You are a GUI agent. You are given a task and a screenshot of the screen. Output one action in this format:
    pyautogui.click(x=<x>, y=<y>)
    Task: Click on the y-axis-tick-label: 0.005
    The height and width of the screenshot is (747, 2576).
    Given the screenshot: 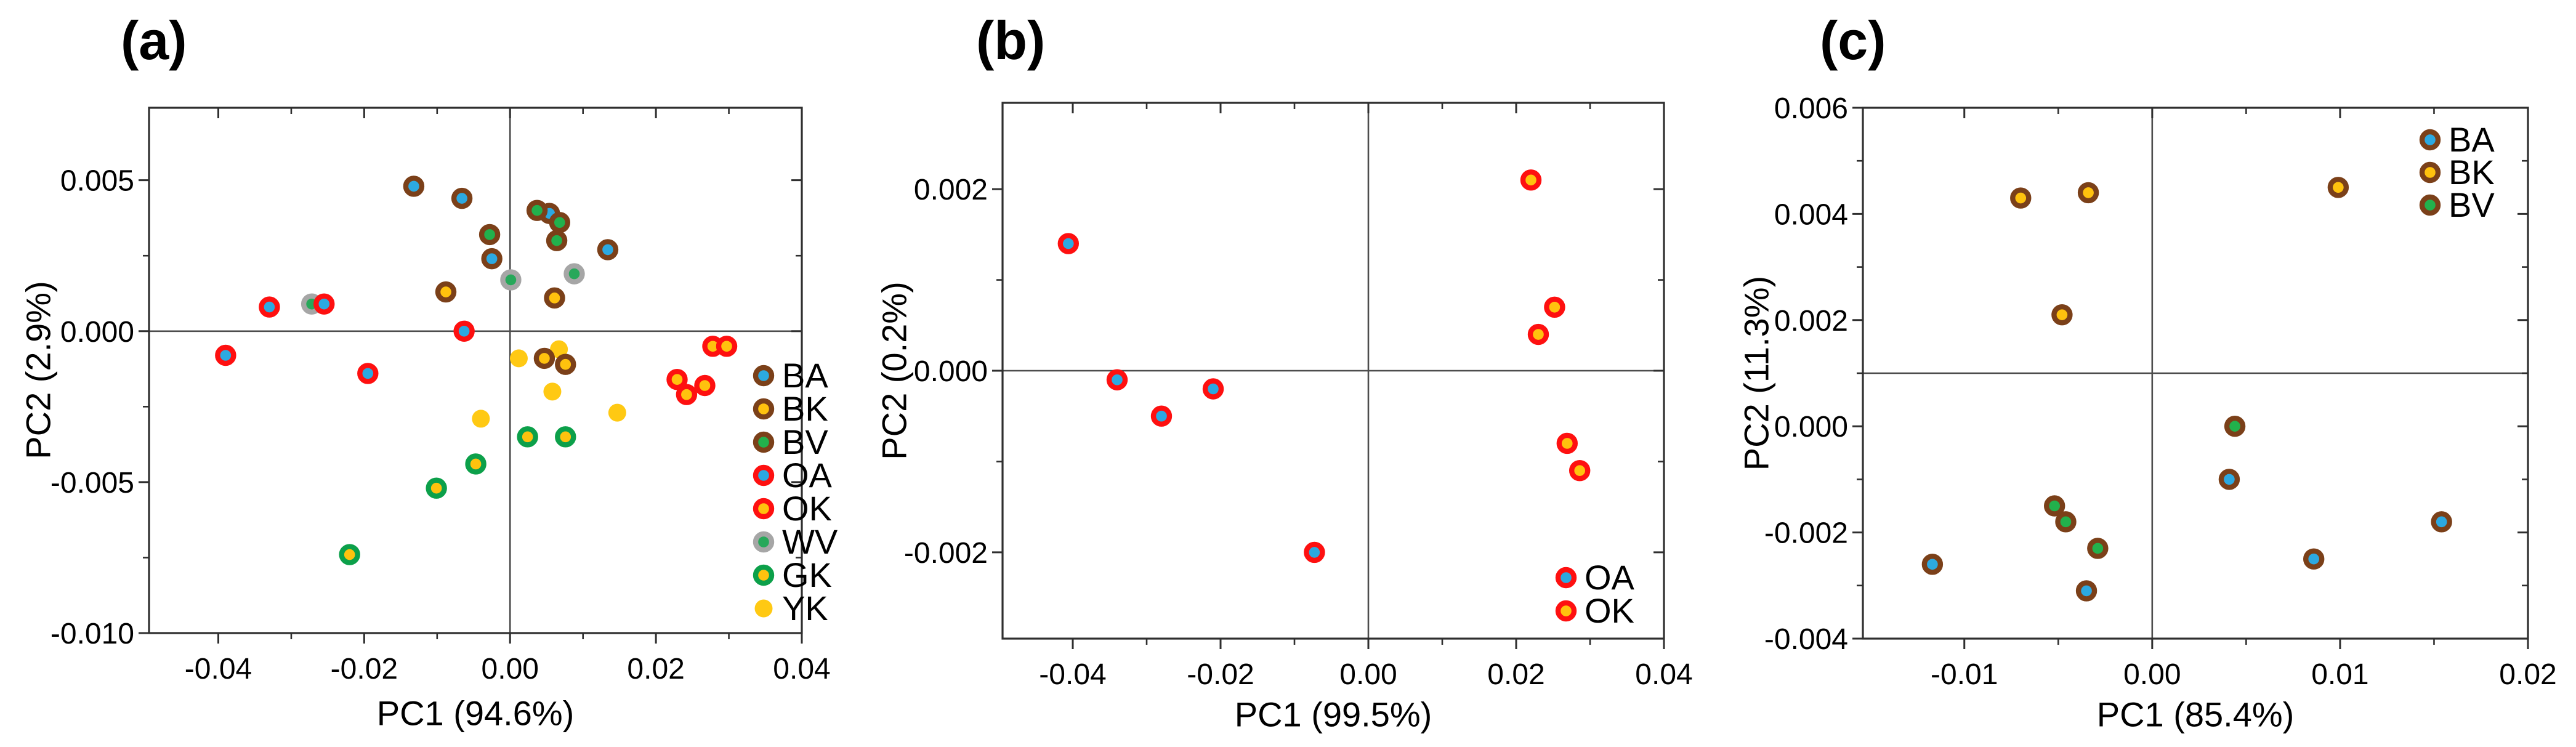 What is the action you would take?
    pyautogui.click(x=97, y=181)
    